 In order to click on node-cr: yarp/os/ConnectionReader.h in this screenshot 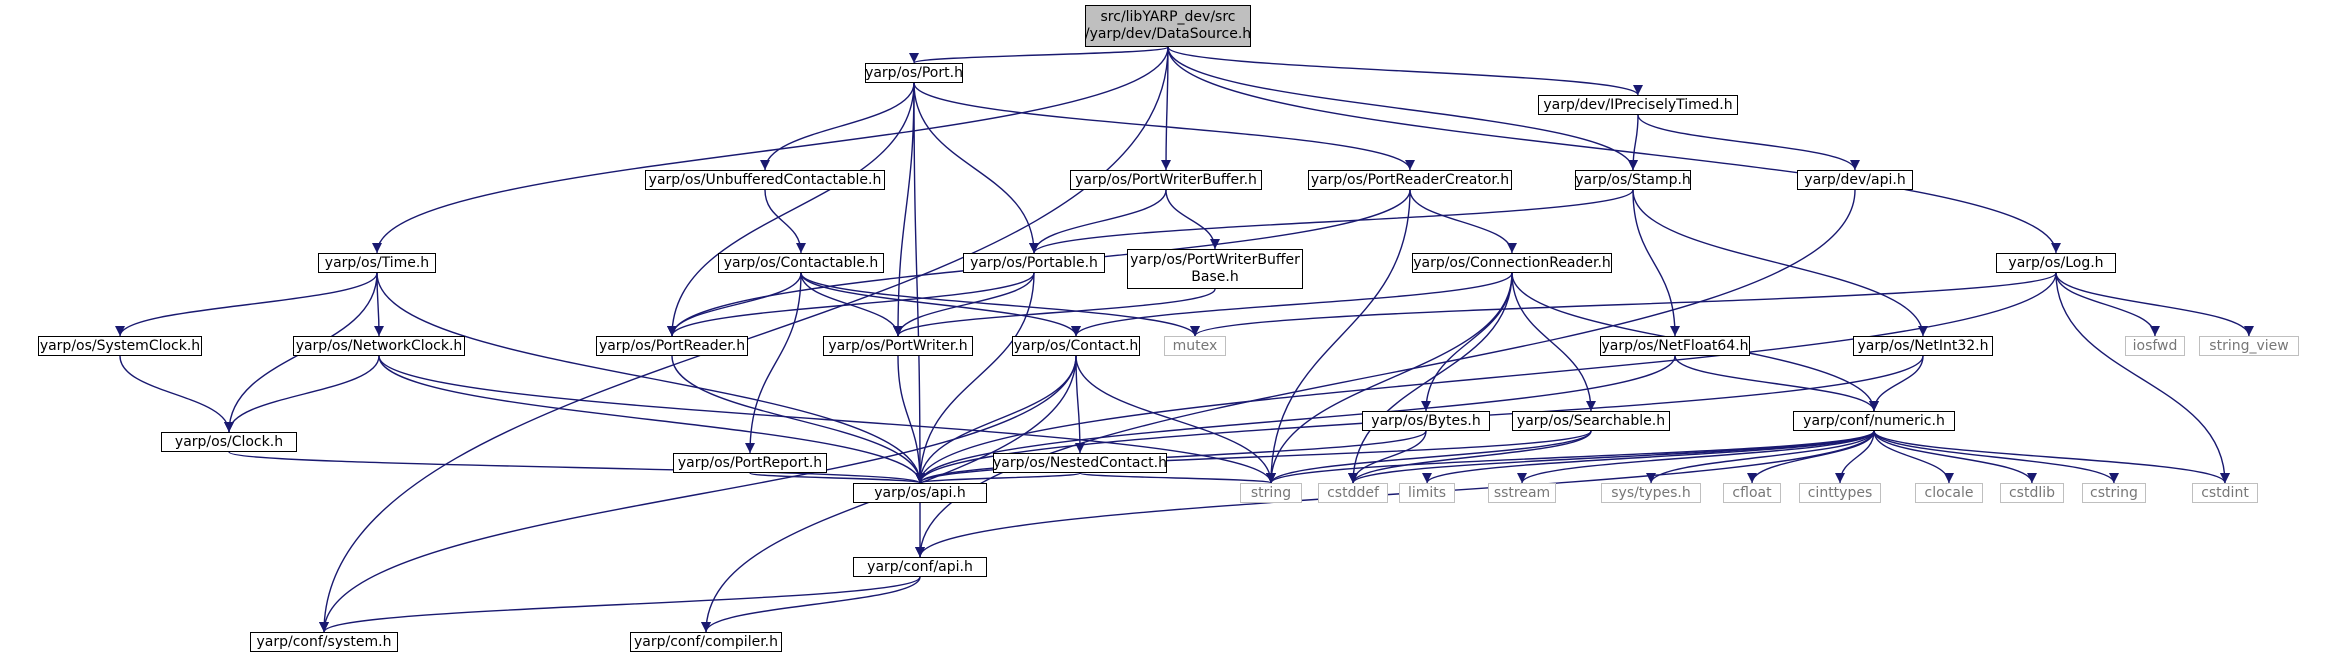, I will do `click(1512, 263)`.